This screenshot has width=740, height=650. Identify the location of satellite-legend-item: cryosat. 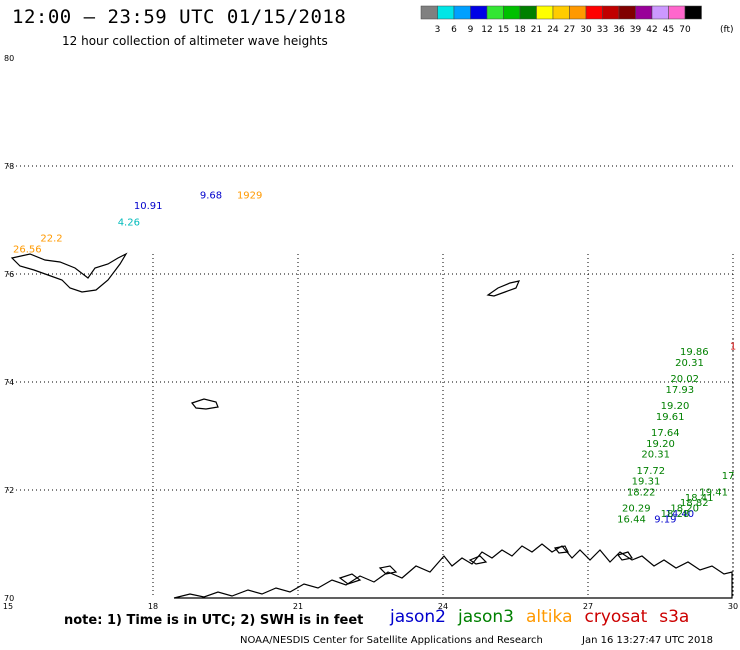
(616, 617).